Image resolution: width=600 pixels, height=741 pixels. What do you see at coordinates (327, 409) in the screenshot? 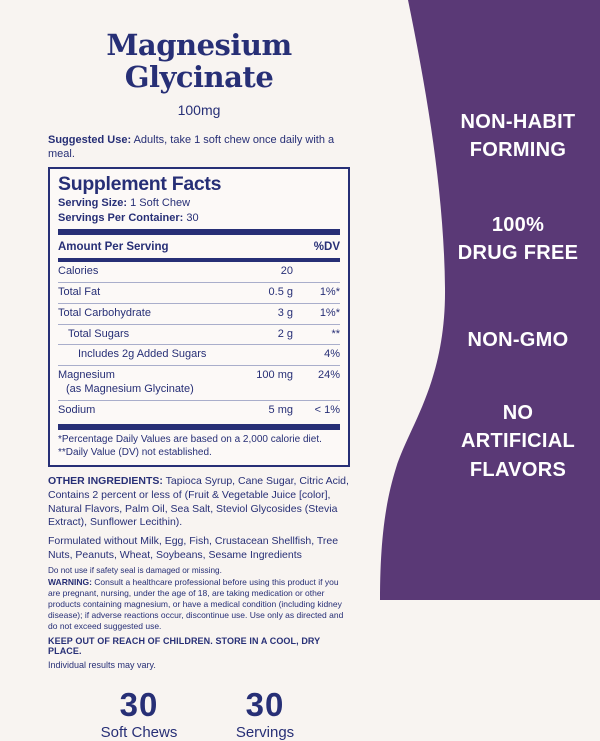
I see `nutrient-dv: < 1%` at bounding box center [327, 409].